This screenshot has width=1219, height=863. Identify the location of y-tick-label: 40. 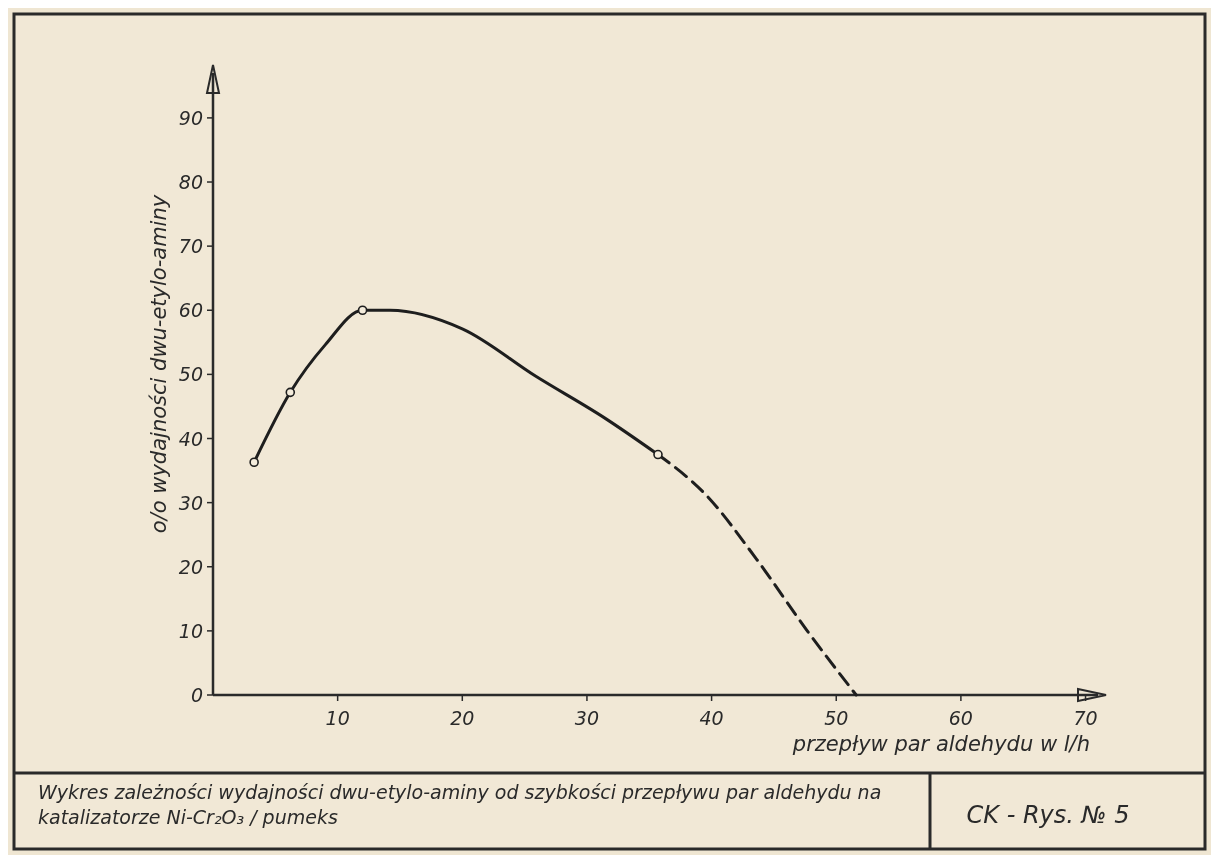
(190, 438).